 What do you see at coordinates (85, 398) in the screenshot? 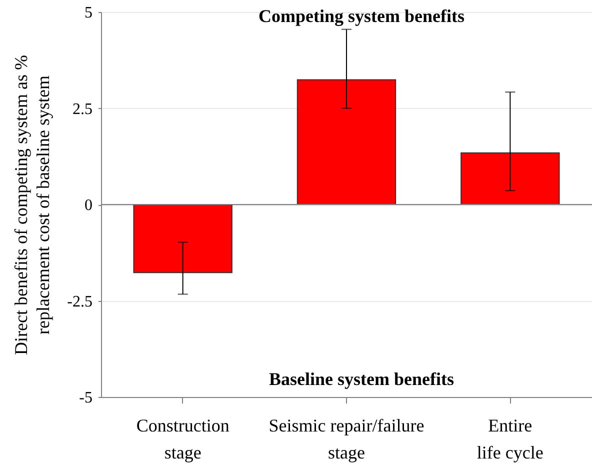
I see `y-tick-label: -5` at bounding box center [85, 398].